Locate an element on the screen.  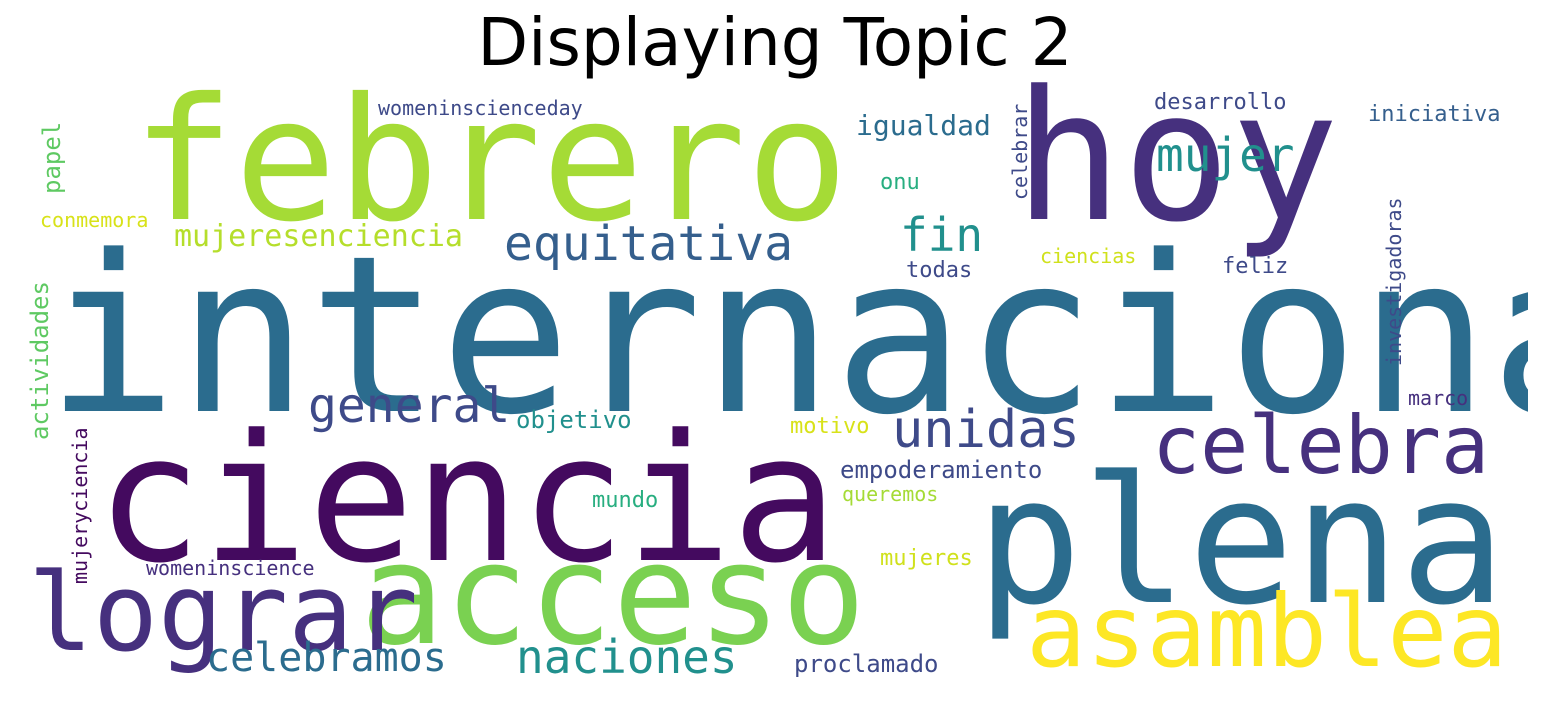
word-general: general is located at coordinates (409, 406).